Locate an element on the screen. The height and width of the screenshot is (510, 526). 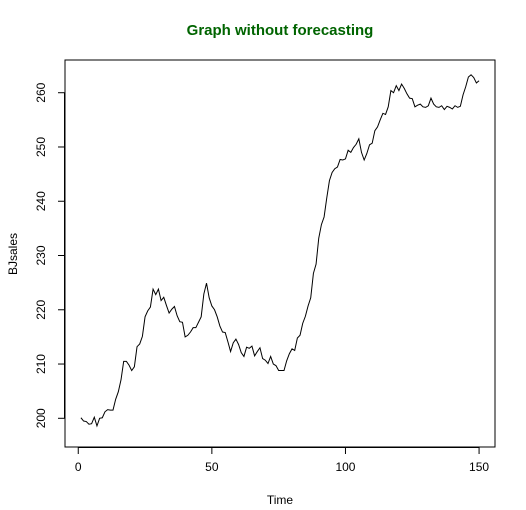
x-tick-label: 0 is located at coordinates (78, 467).